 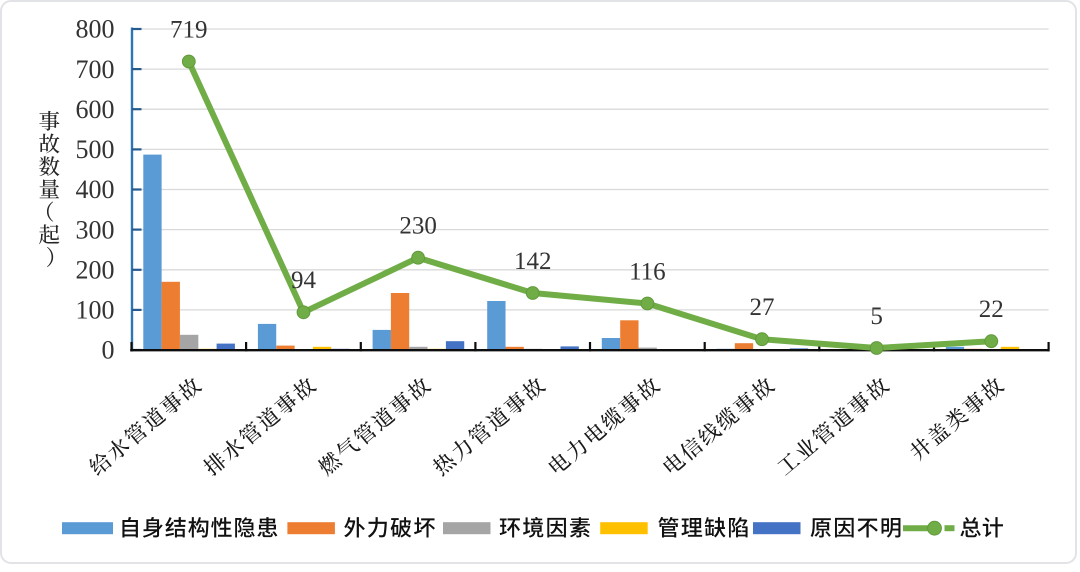 What do you see at coordinates (418, 226) in the screenshot?
I see `svg-text: 230` at bounding box center [418, 226].